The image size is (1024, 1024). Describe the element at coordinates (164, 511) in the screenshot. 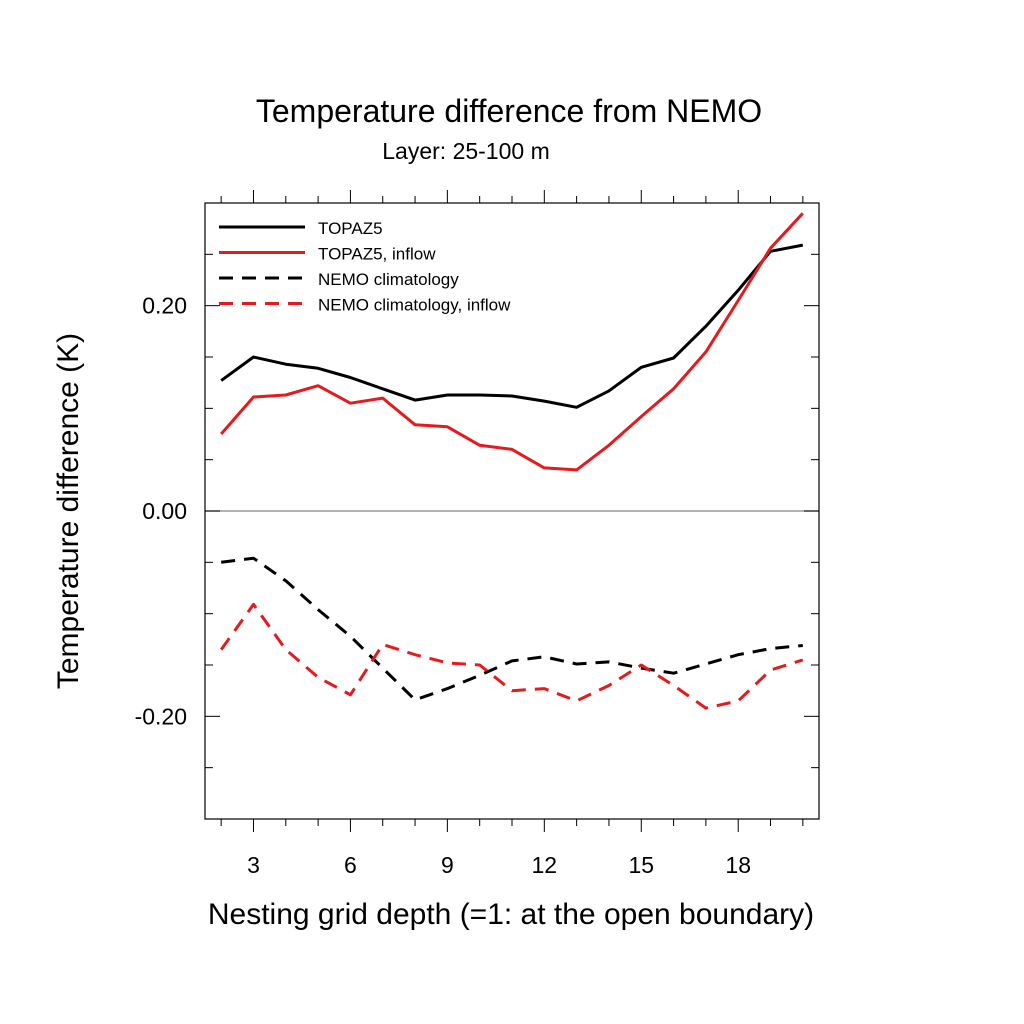

I see `y-tick-label: 0.00` at that location.